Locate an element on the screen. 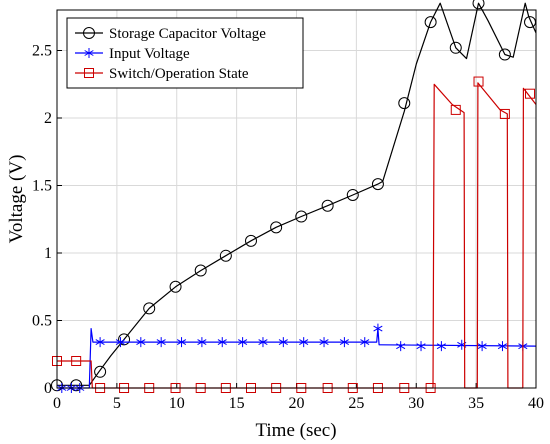 Image resolution: width=550 pixels, height=444 pixels. y-tick-label: 1.5 is located at coordinates (42, 186).